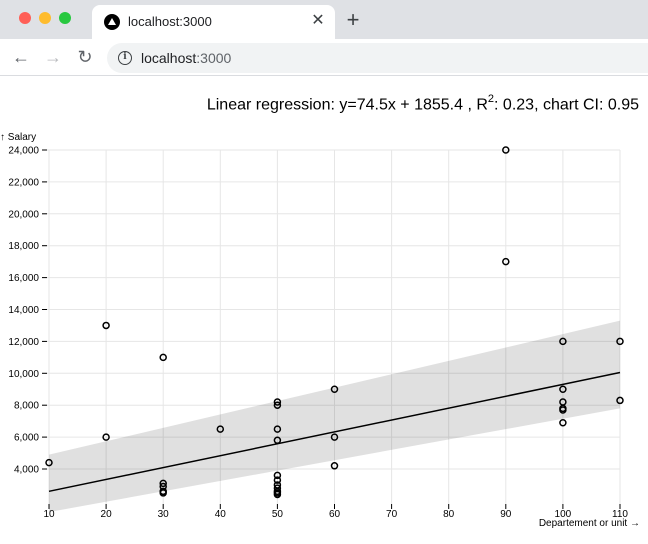 This screenshot has height=544, width=648. Describe the element at coordinates (23, 374) in the screenshot. I see `y-tick-label: 10,000` at that location.